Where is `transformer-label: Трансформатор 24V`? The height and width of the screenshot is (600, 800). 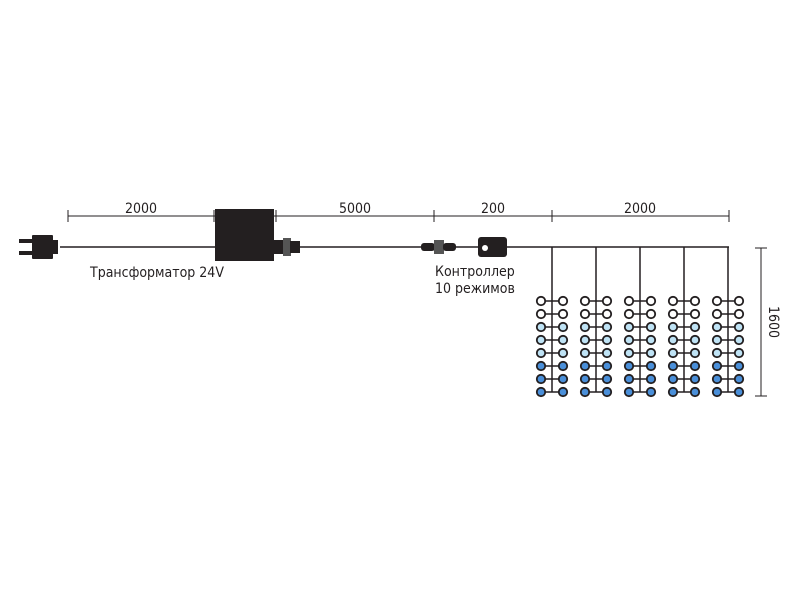
transformer-label: Трансформатор 24V is located at coordinates (156, 273).